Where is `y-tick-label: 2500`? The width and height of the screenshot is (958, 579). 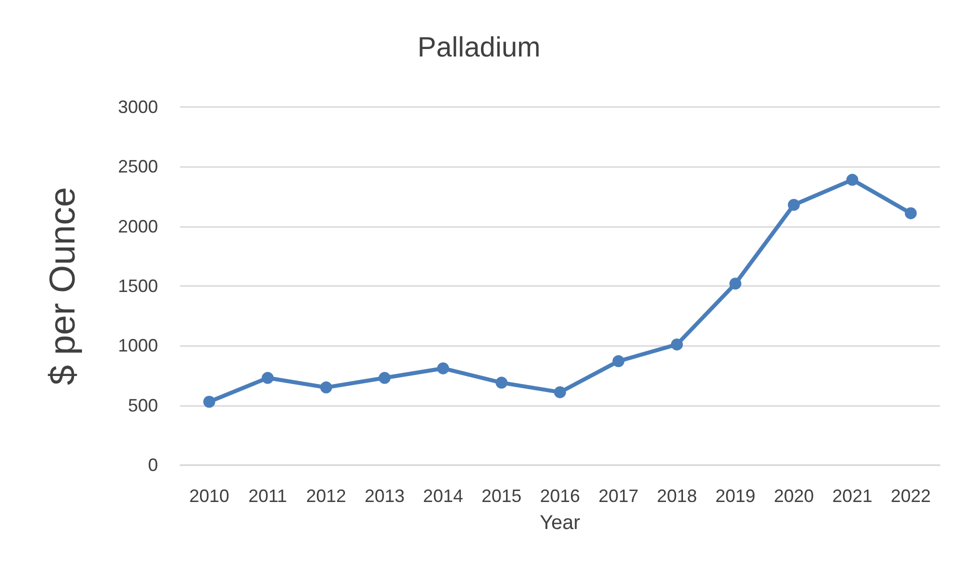 y-tick-label: 2500 is located at coordinates (138, 166).